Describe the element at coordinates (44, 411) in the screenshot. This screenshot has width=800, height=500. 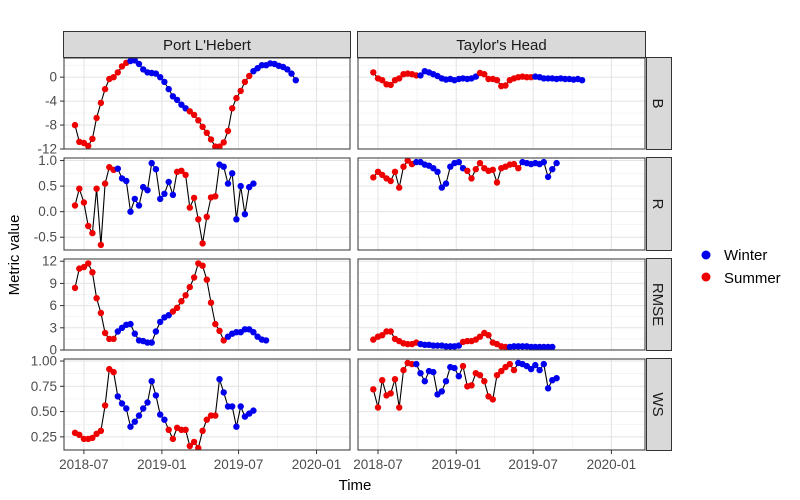
I see `y-tick-label: 0.50` at that location.